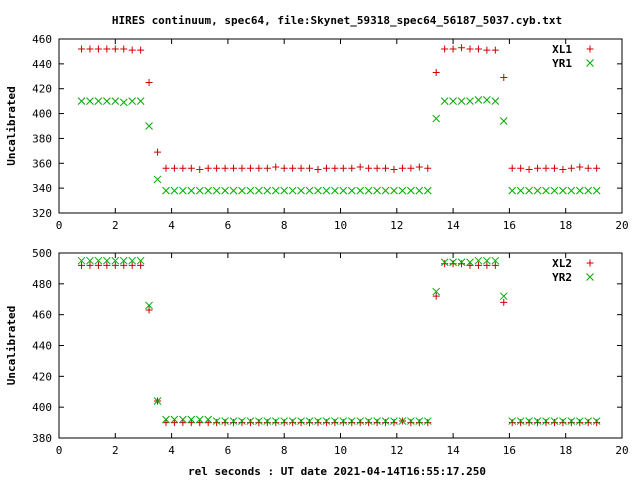 The width and height of the screenshot is (640, 484). I want to click on y-axis-label: Uncalibrated, so click(11, 345).